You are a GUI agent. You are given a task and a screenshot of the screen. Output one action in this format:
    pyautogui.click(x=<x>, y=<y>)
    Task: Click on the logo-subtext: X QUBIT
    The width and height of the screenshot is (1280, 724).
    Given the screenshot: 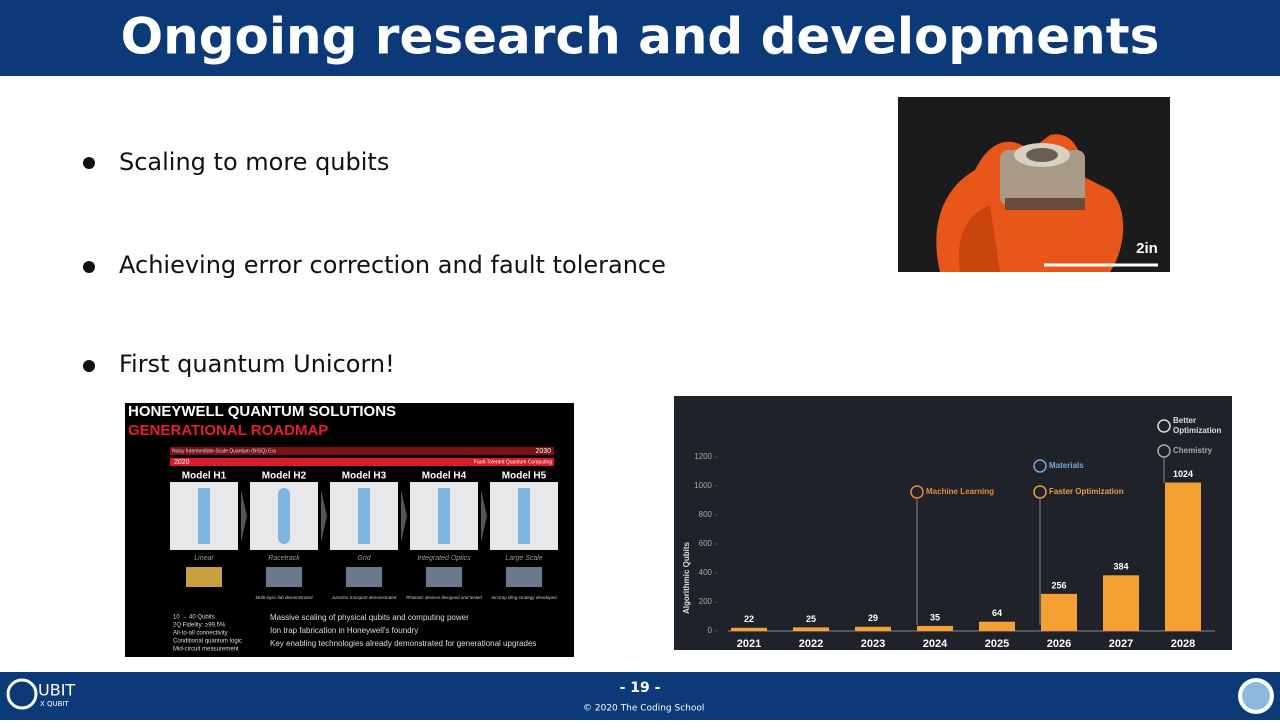 What is the action you would take?
    pyautogui.click(x=55, y=704)
    